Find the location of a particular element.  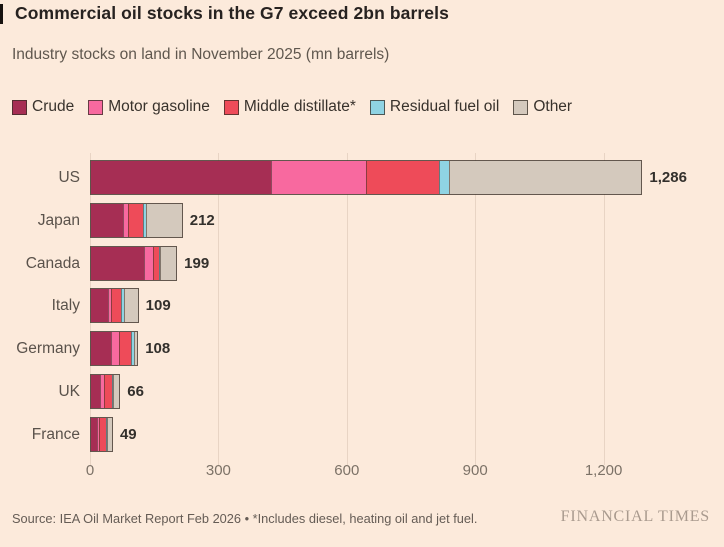

bar-total-label: 49 is located at coordinates (128, 434).